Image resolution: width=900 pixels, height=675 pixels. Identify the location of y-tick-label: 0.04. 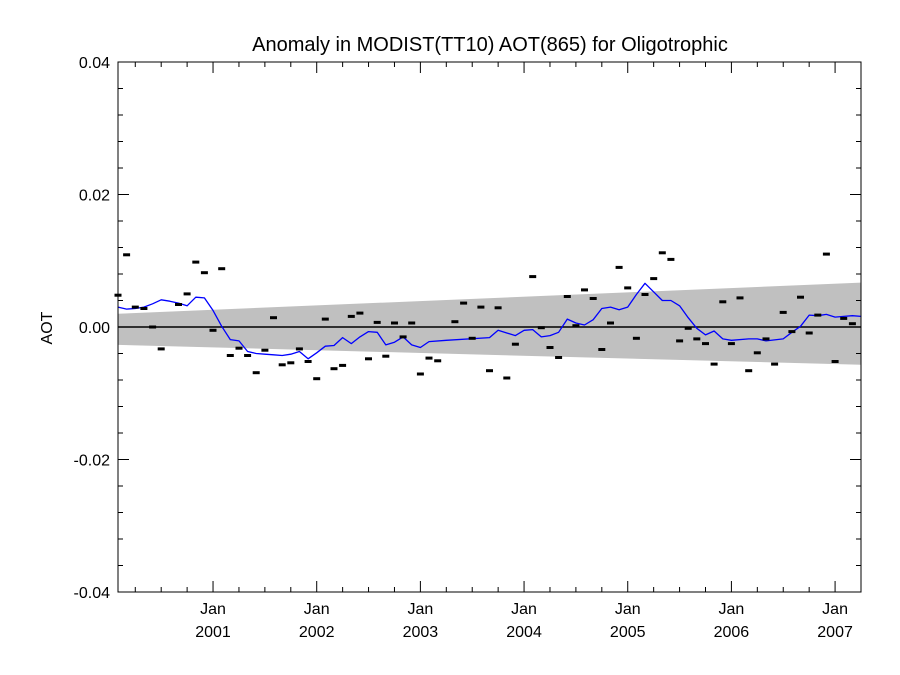
(94, 63).